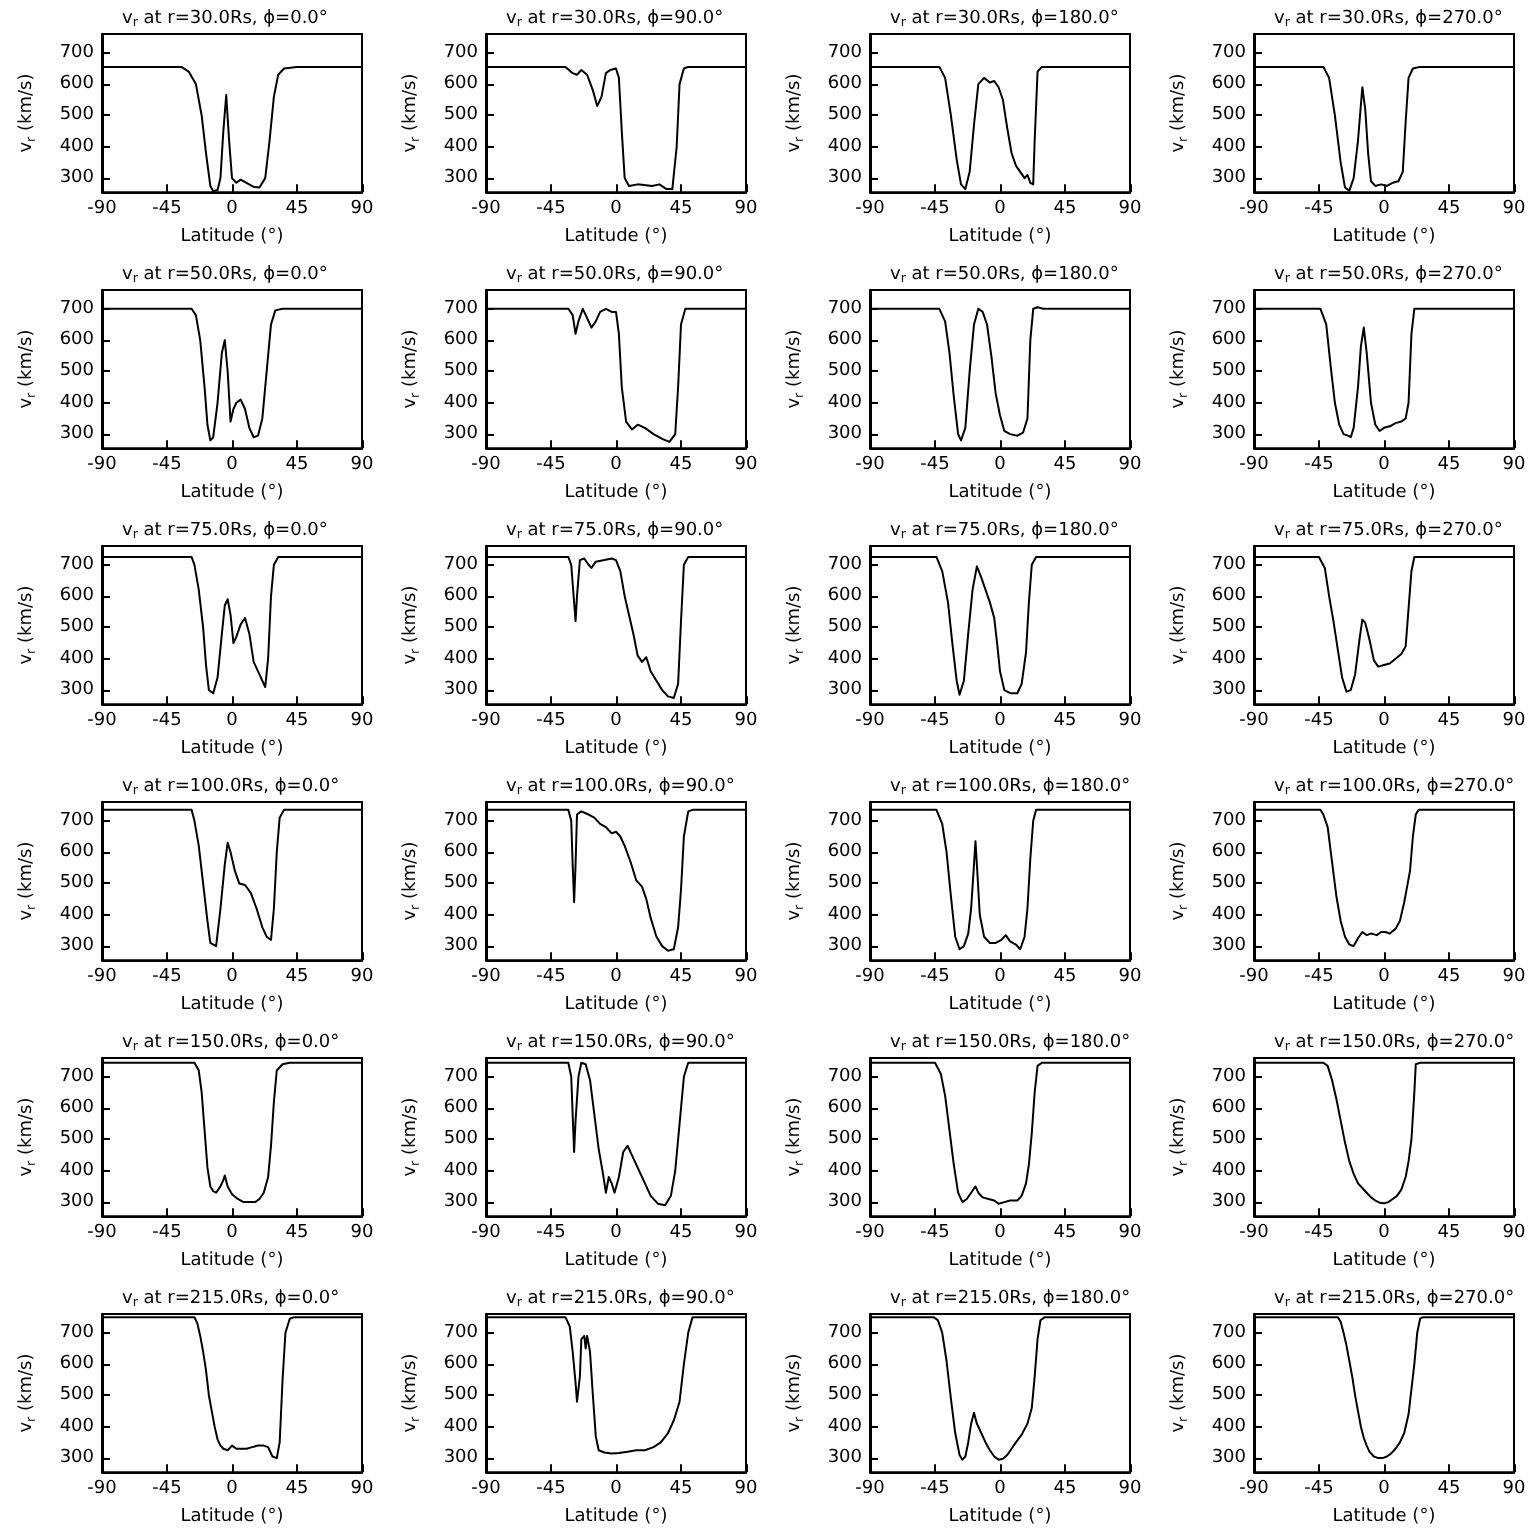 Image resolution: width=1536 pixels, height=1536 pixels. I want to click on line-series, so click(616, 880).